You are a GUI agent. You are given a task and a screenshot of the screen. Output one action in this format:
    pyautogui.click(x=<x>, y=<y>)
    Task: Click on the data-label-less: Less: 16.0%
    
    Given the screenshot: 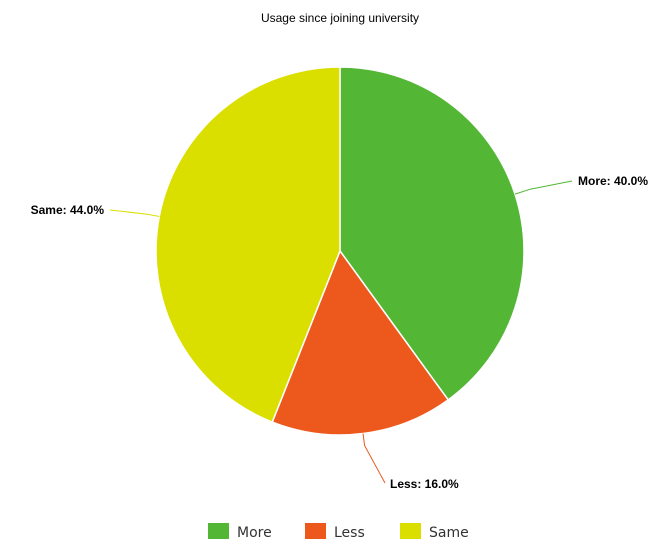 What is the action you would take?
    pyautogui.click(x=424, y=484)
    